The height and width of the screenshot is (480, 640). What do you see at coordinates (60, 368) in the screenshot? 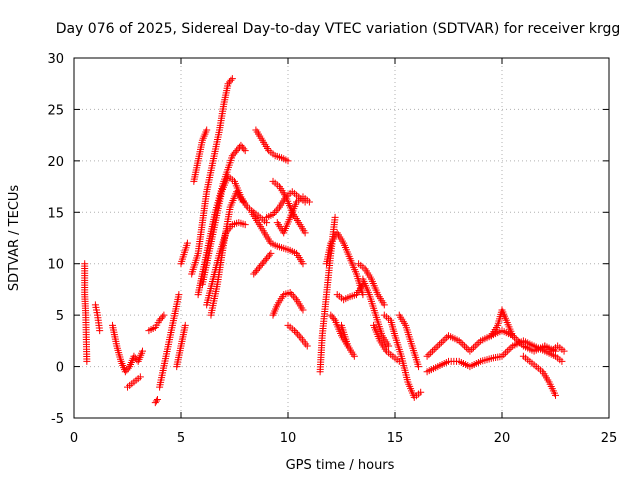
I see `y-tick-label: 0` at bounding box center [60, 368].